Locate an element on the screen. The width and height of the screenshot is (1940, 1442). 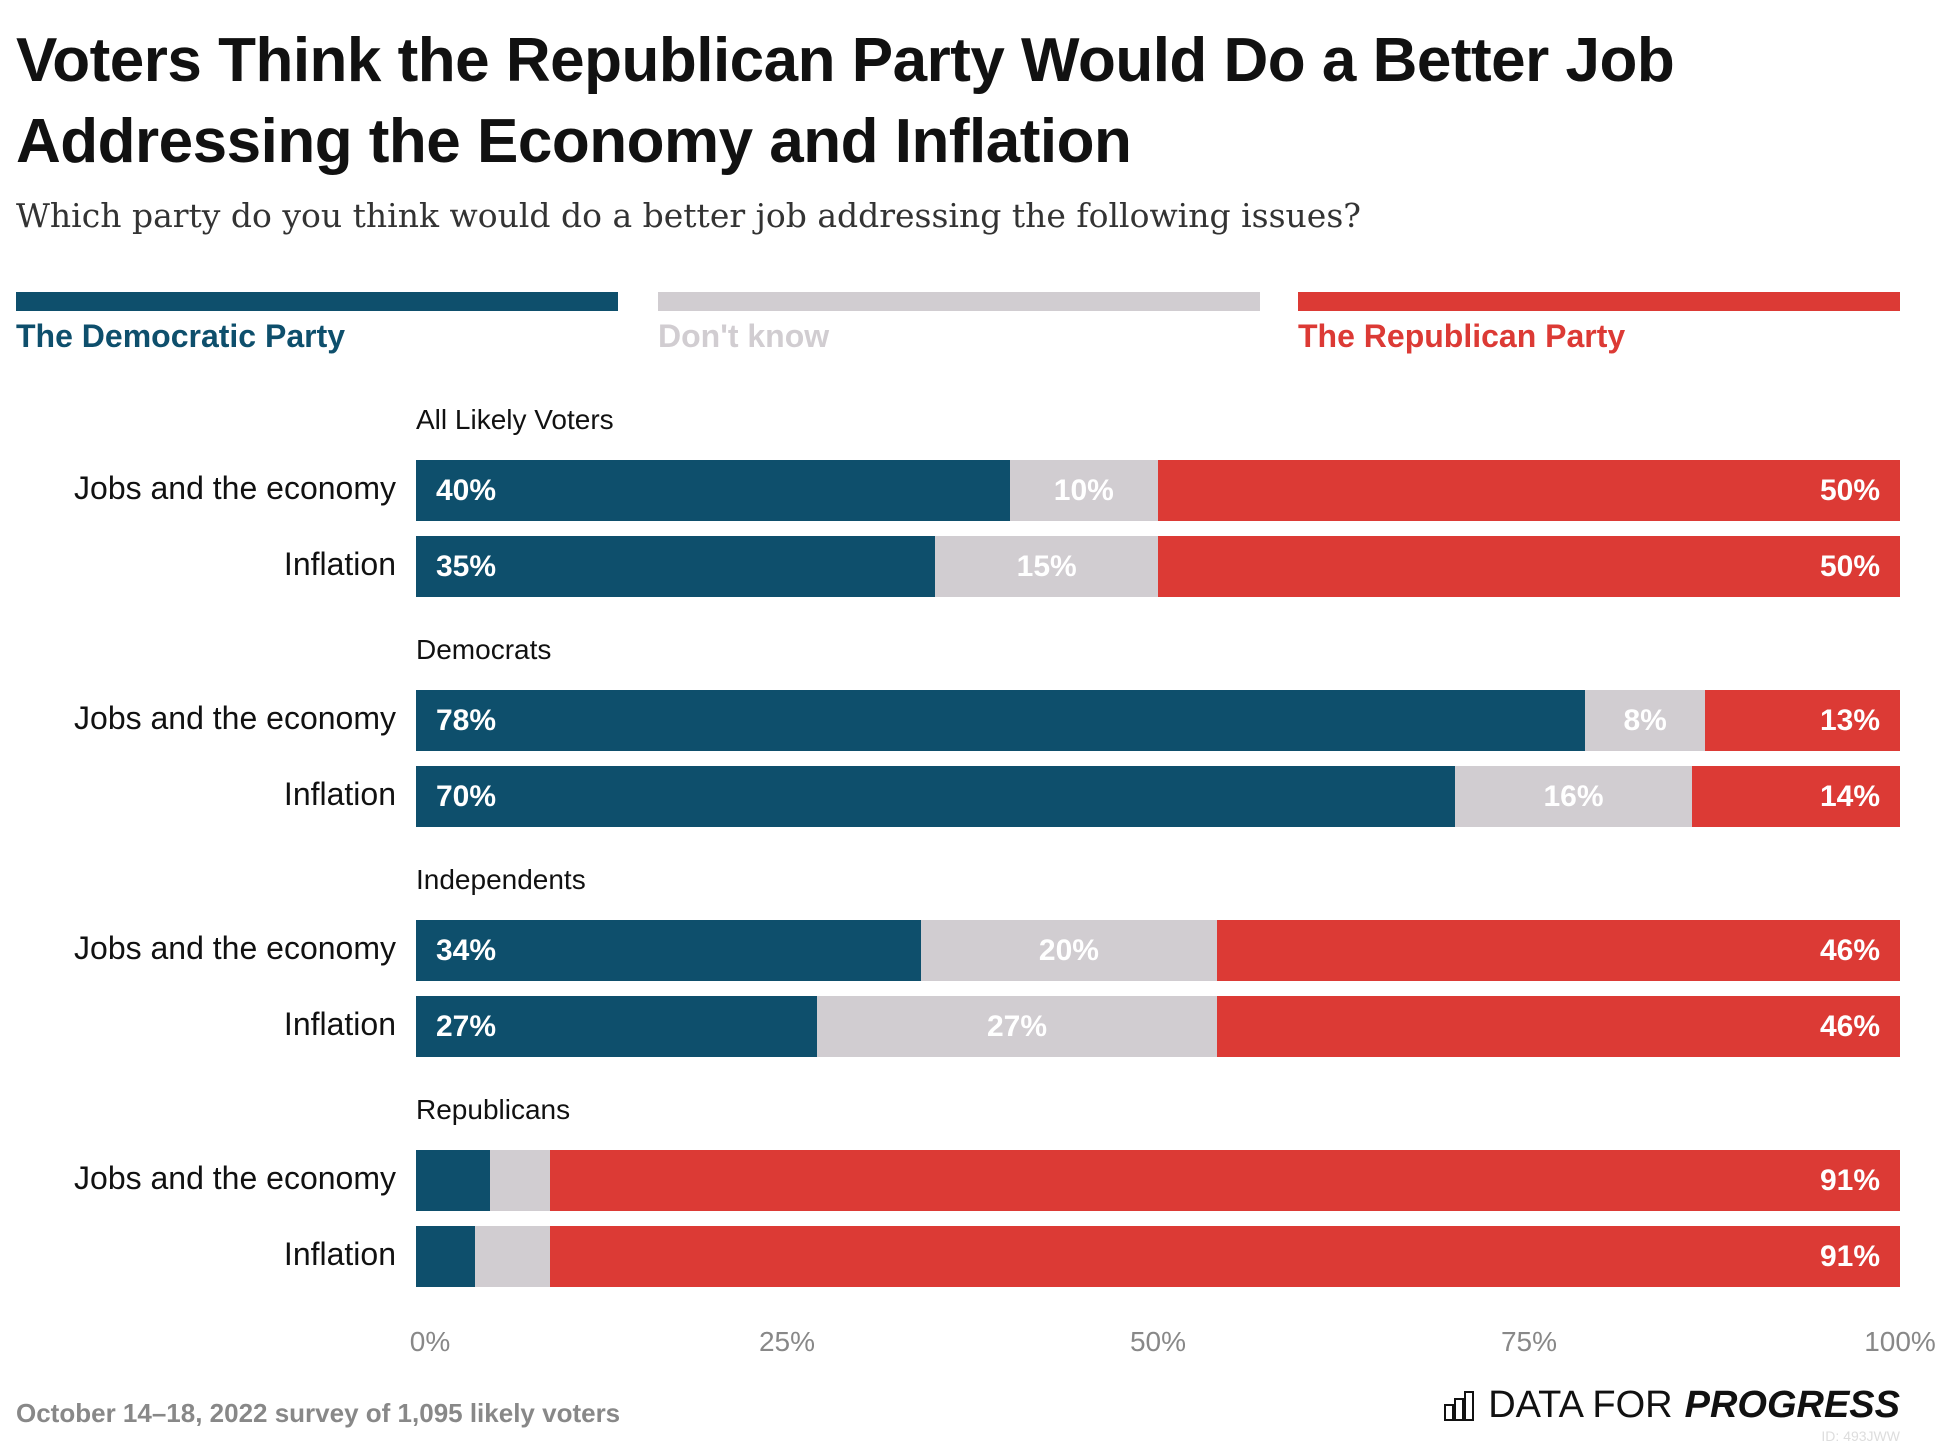
x-tick-label: 50% is located at coordinates (1158, 1341).